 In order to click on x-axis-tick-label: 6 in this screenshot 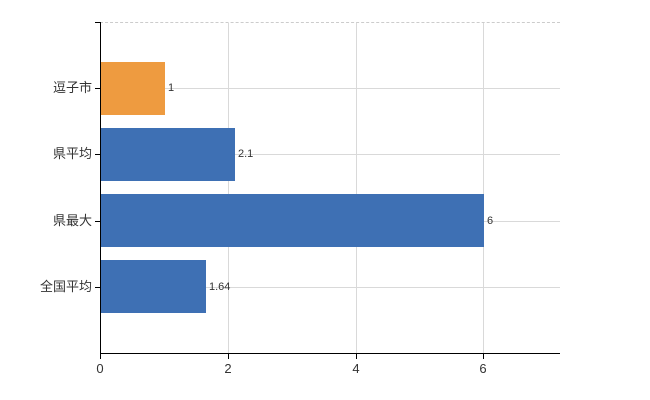, I will do `click(483, 368)`.